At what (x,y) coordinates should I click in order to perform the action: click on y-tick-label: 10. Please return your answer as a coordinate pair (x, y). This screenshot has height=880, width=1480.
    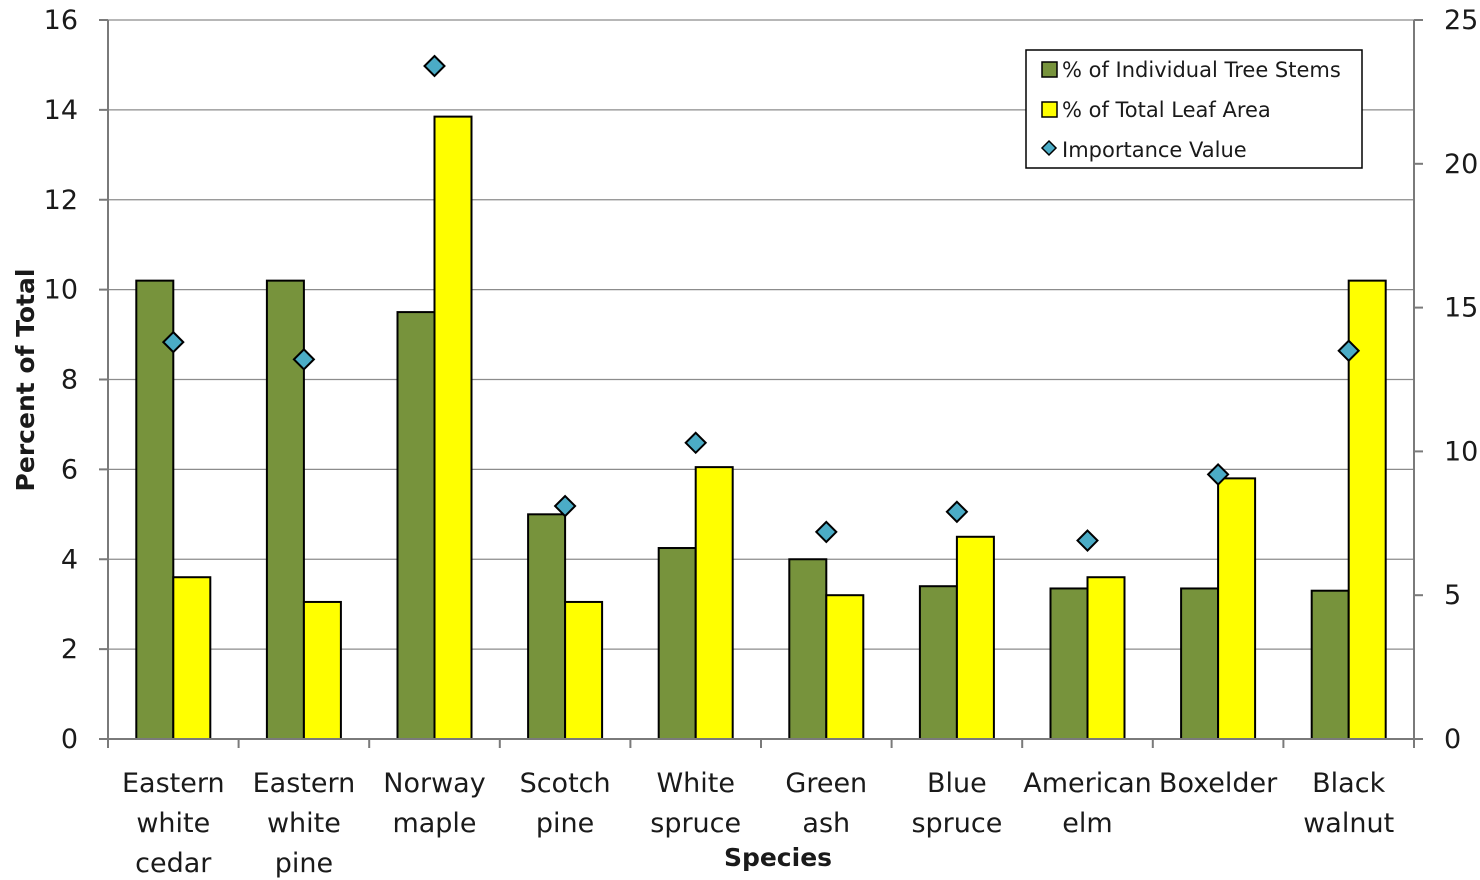
    Looking at the image, I should click on (61, 290).